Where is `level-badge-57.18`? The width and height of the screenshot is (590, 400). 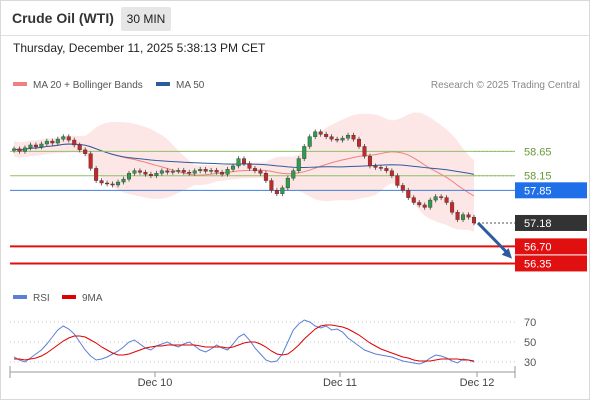
level-badge-57.18 is located at coordinates (551, 222).